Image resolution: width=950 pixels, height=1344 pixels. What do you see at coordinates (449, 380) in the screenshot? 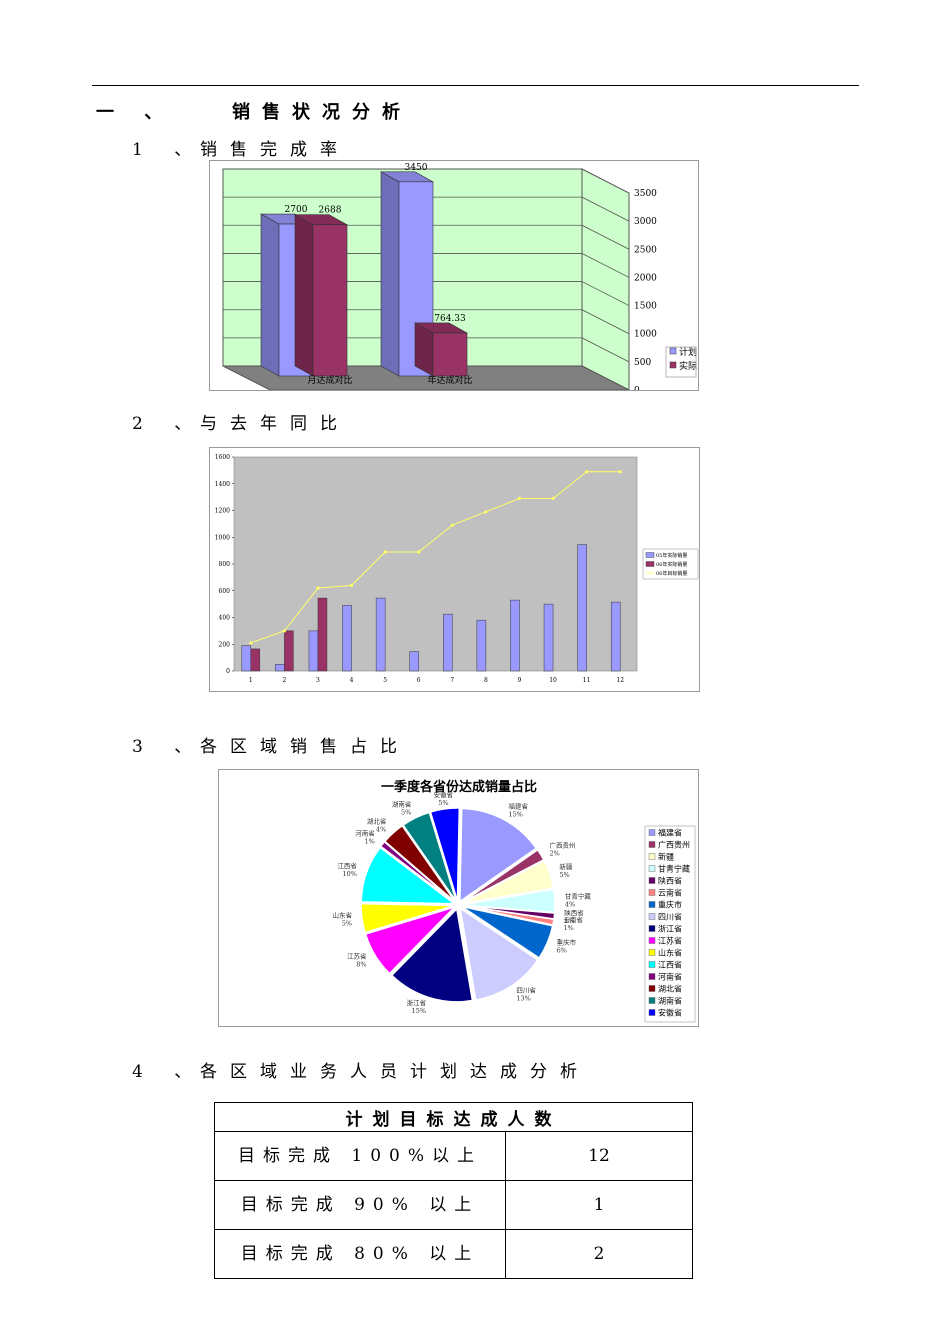
I see `x-tick-label: 年达成对比` at bounding box center [449, 380].